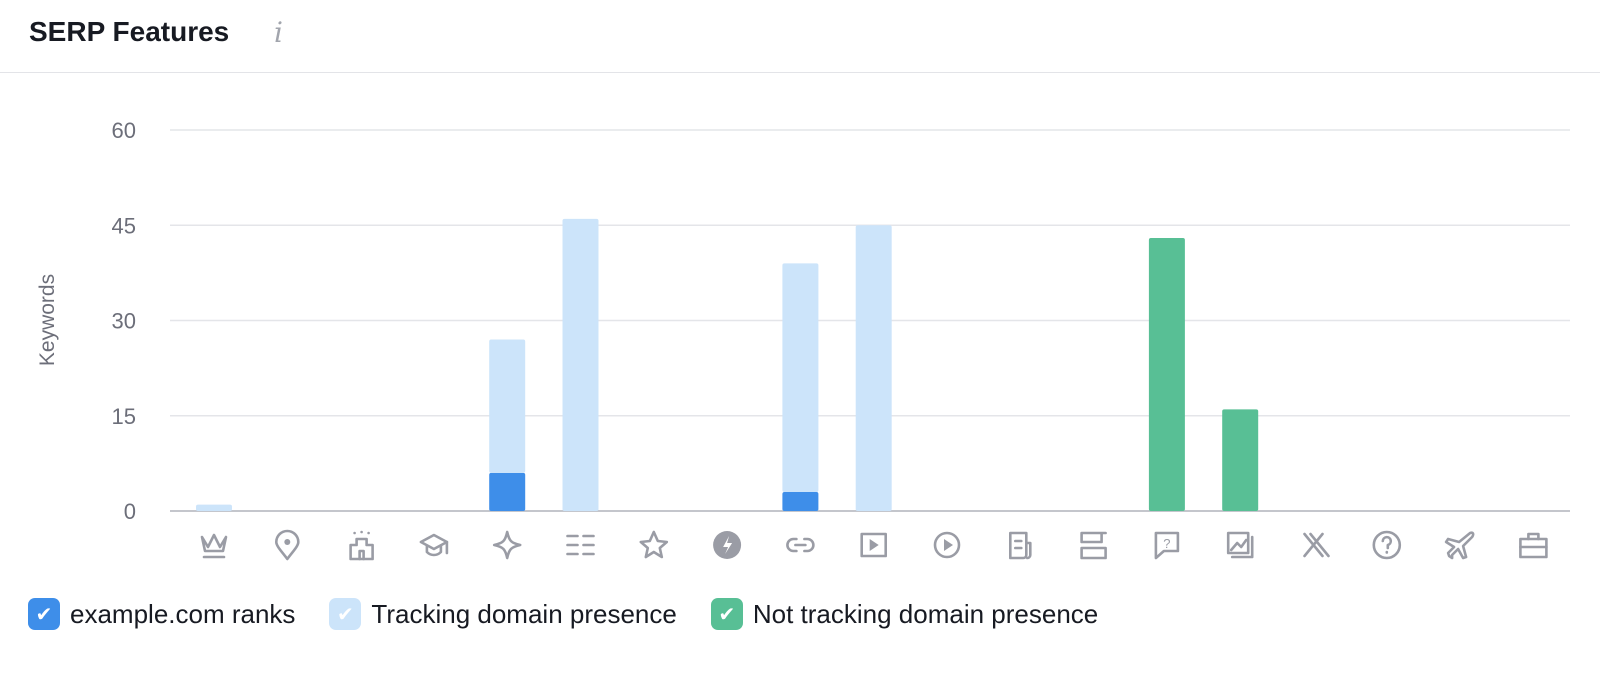 This screenshot has height=689, width=1600. Describe the element at coordinates (947, 545) in the screenshot. I see `featured-video-icon` at that location.